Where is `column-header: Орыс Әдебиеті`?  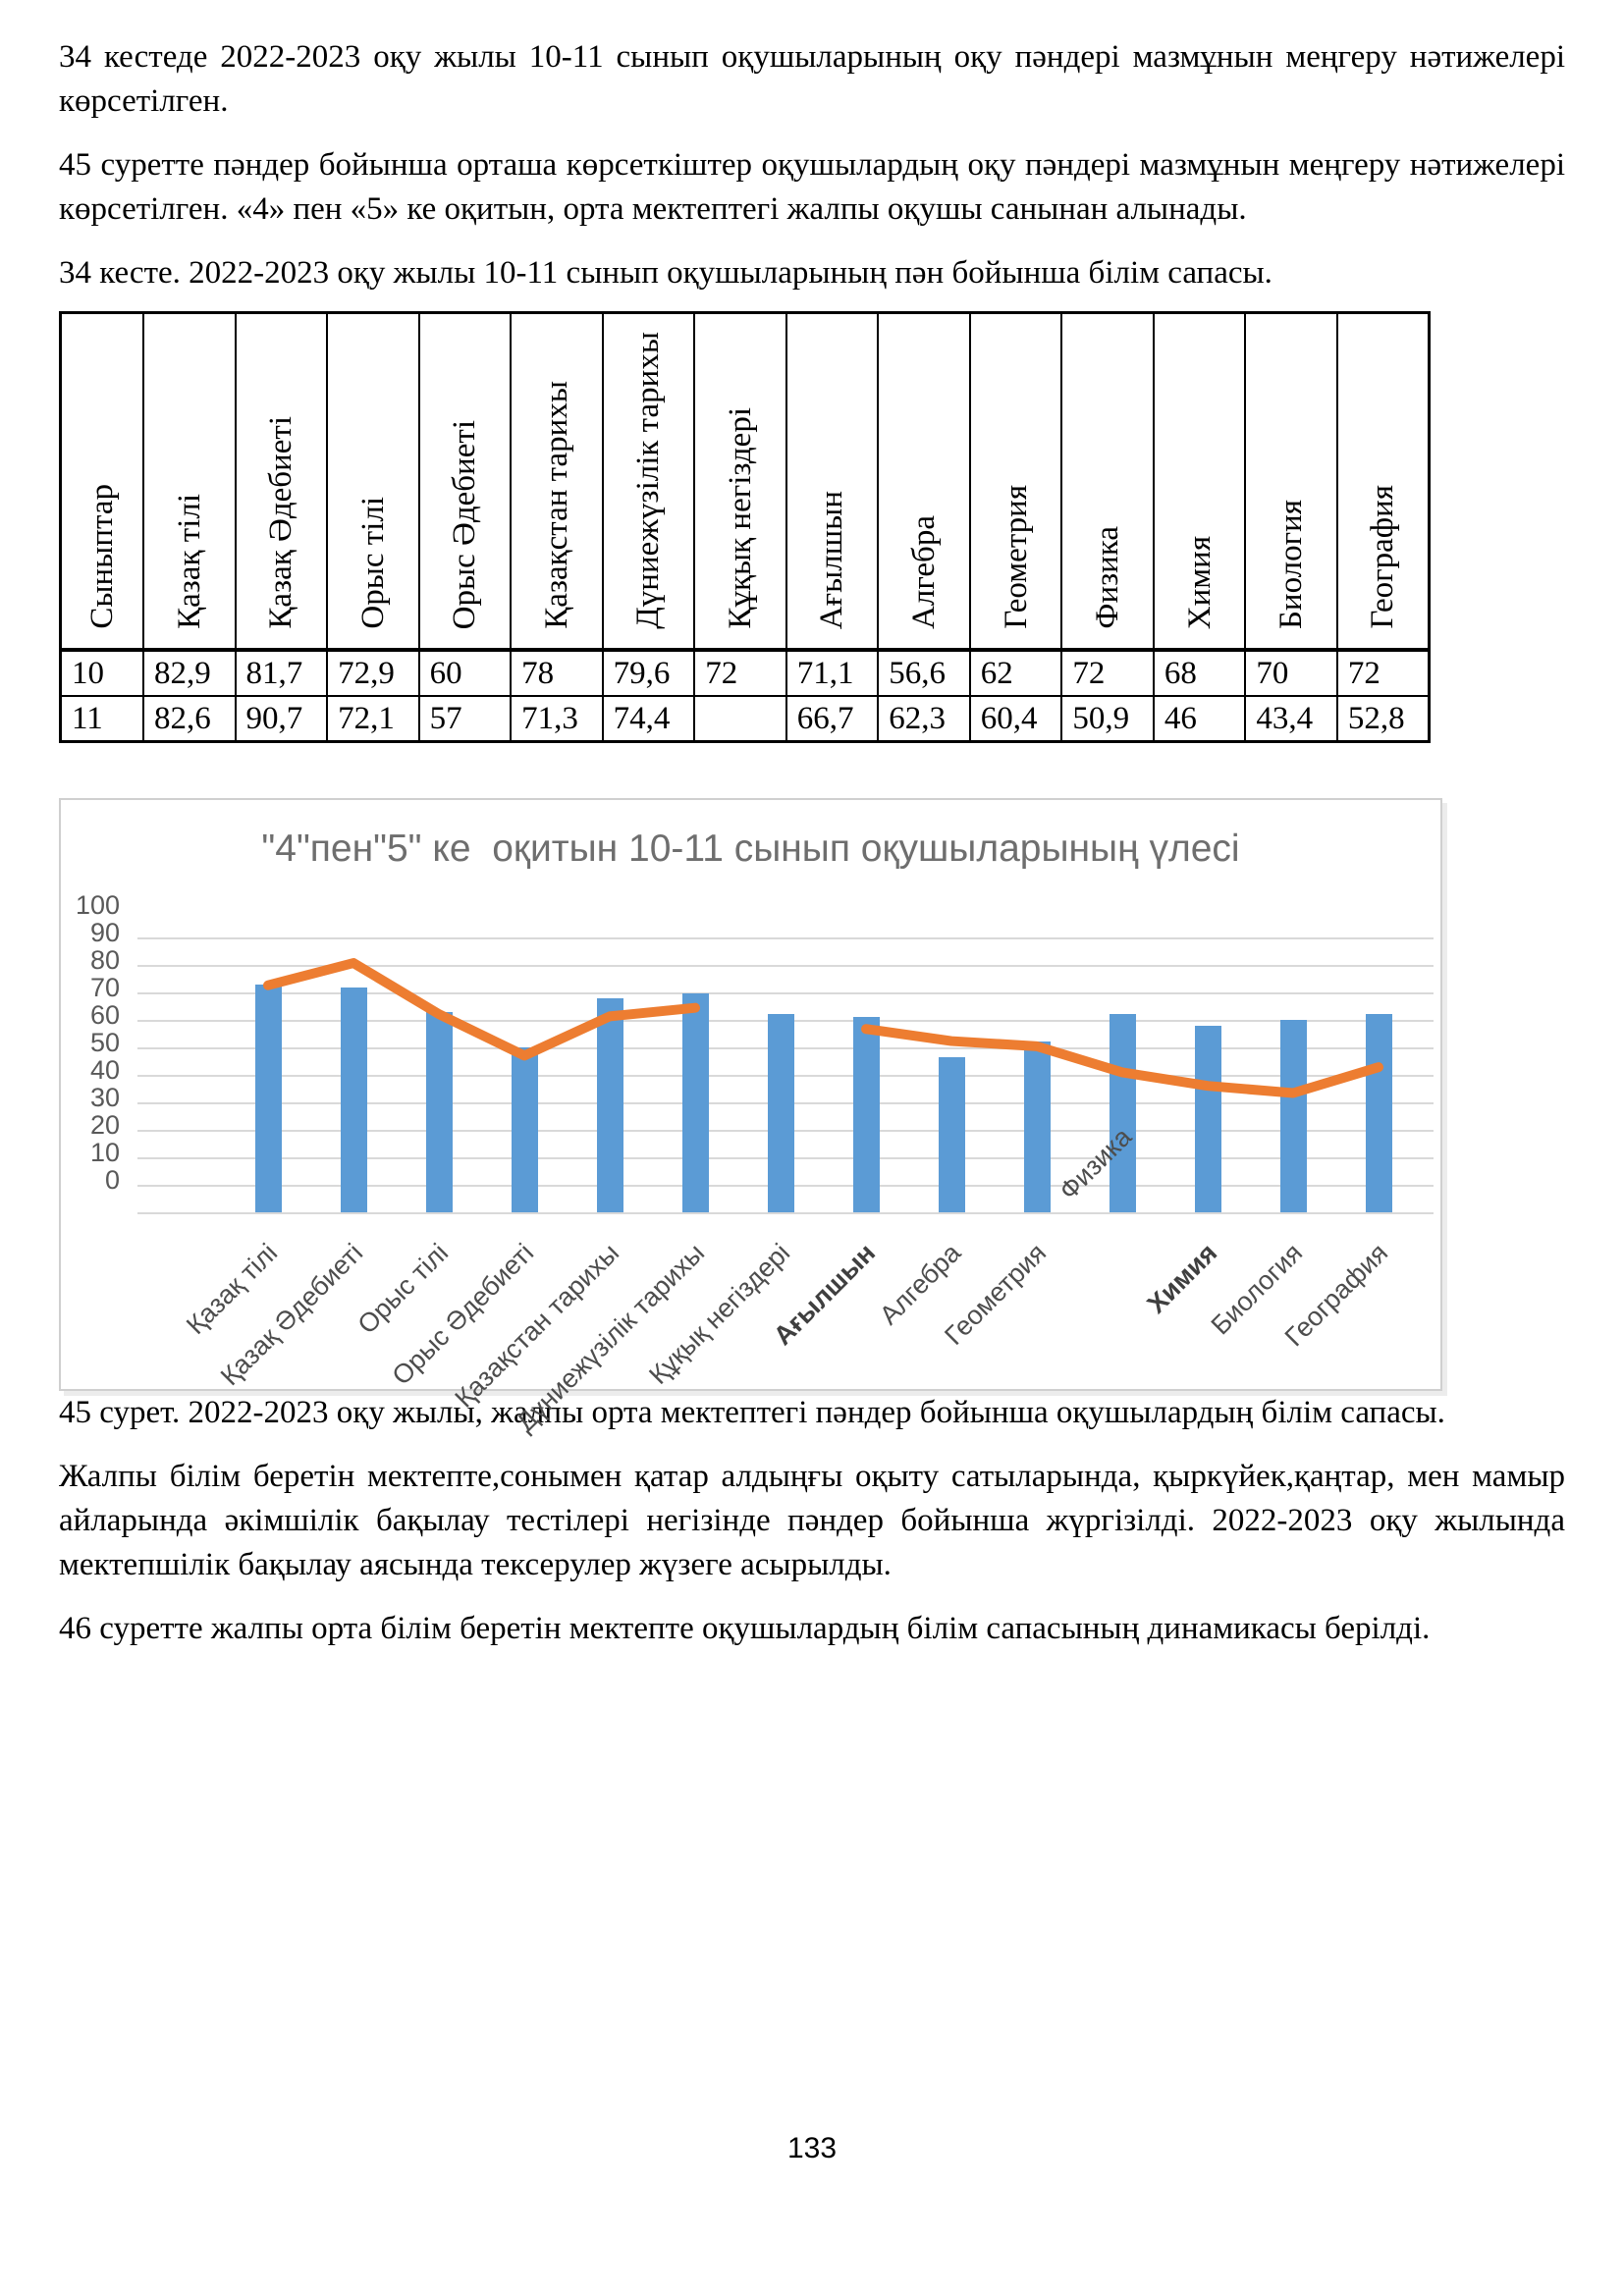 column-header: Орыс Әдебиеті is located at coordinates (465, 482).